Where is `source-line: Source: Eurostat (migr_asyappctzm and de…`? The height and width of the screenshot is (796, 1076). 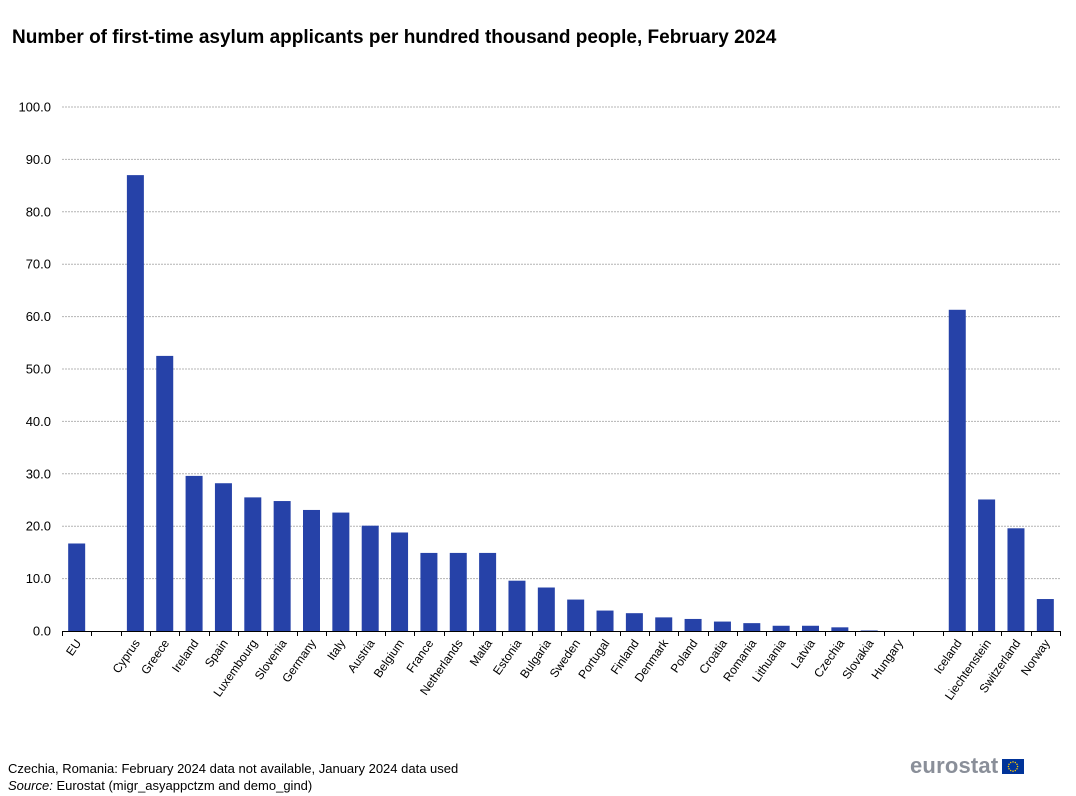
source-line: Source: Eurostat (migr_asyappctzm and de… is located at coordinates (233, 785).